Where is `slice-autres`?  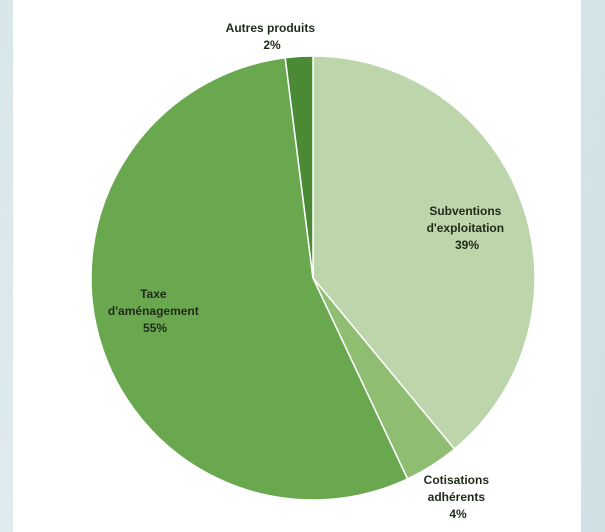 slice-autres is located at coordinates (299, 167).